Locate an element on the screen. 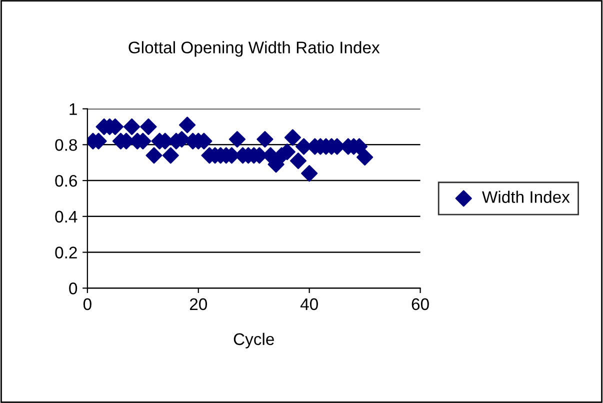 The width and height of the screenshot is (603, 403). y-tick-label: 0 is located at coordinates (73, 288).